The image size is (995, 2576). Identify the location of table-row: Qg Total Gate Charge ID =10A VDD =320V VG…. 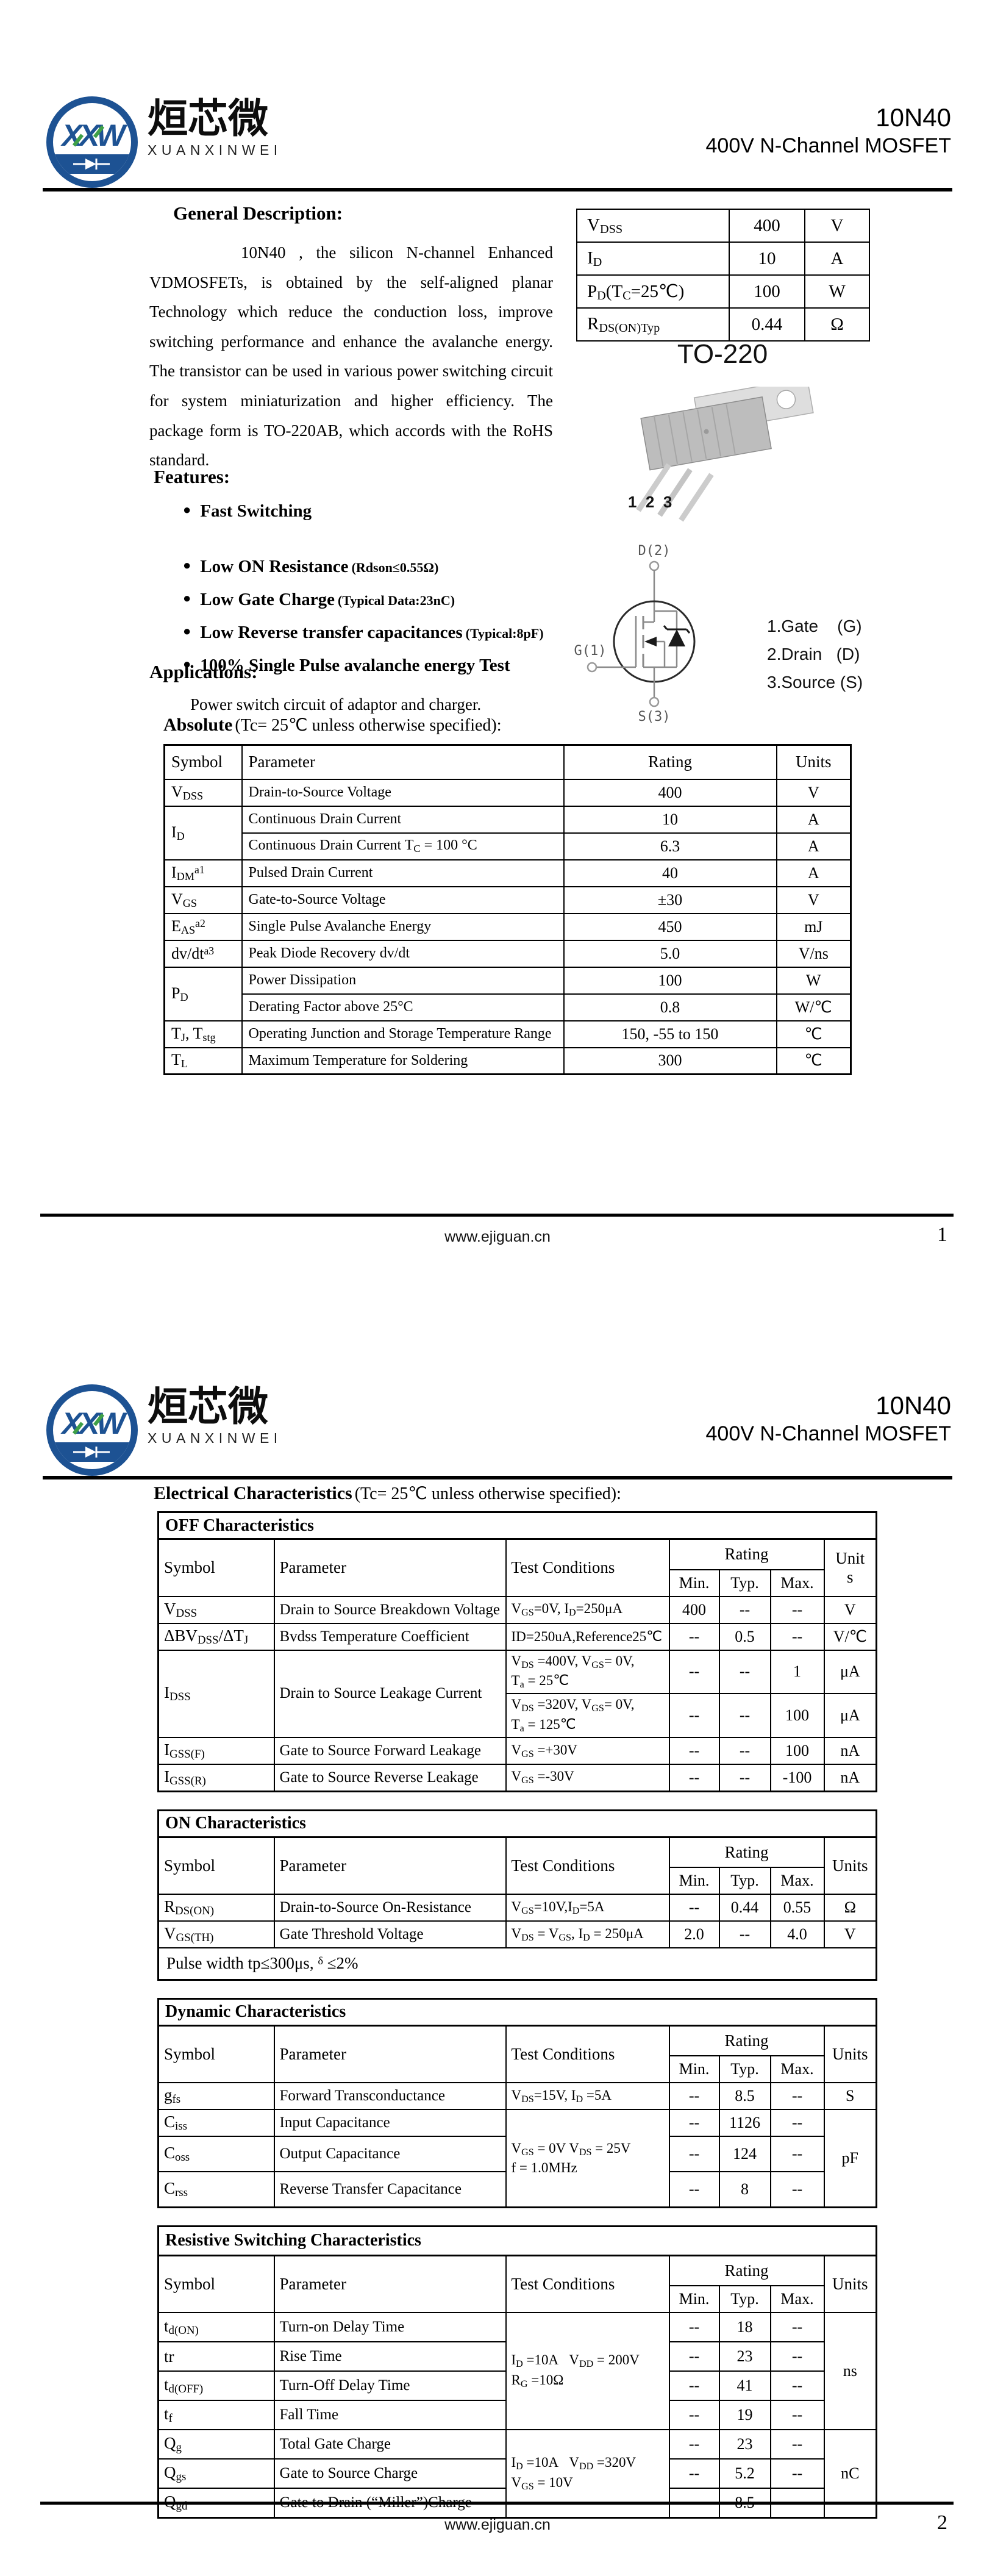
(517, 2474).